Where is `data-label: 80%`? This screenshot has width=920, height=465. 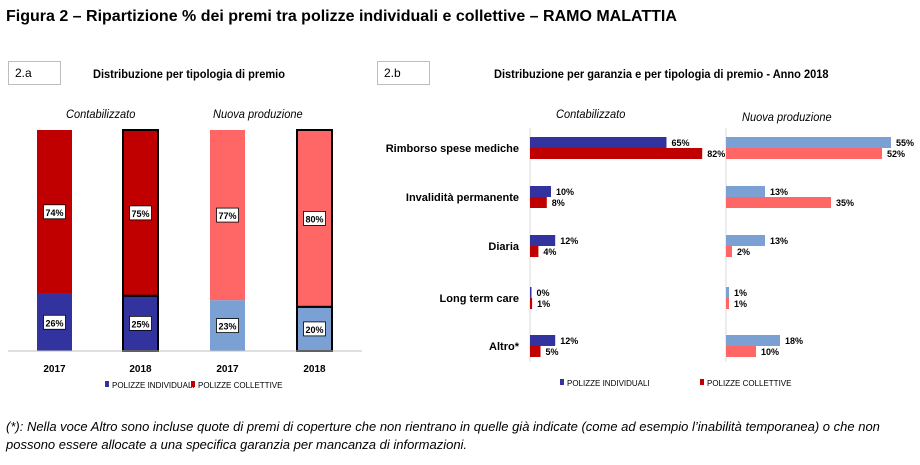 data-label: 80% is located at coordinates (314, 219).